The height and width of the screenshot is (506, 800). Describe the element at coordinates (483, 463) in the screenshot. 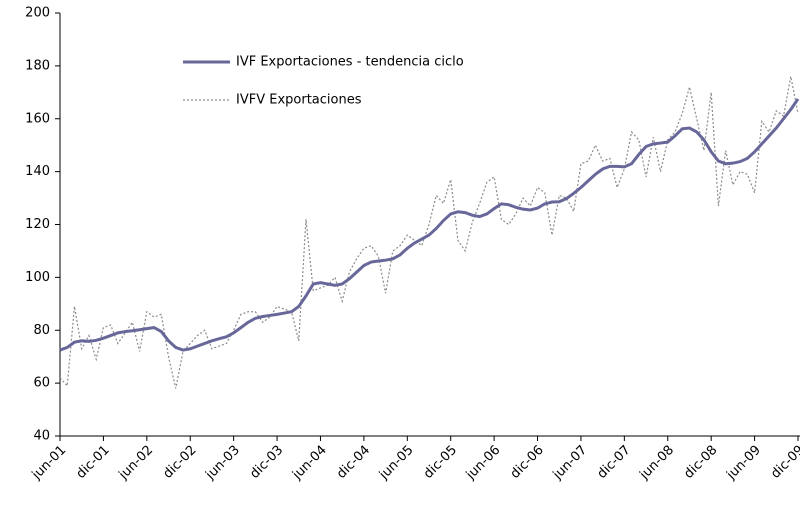

I see `x-tick-label: jun-06` at that location.